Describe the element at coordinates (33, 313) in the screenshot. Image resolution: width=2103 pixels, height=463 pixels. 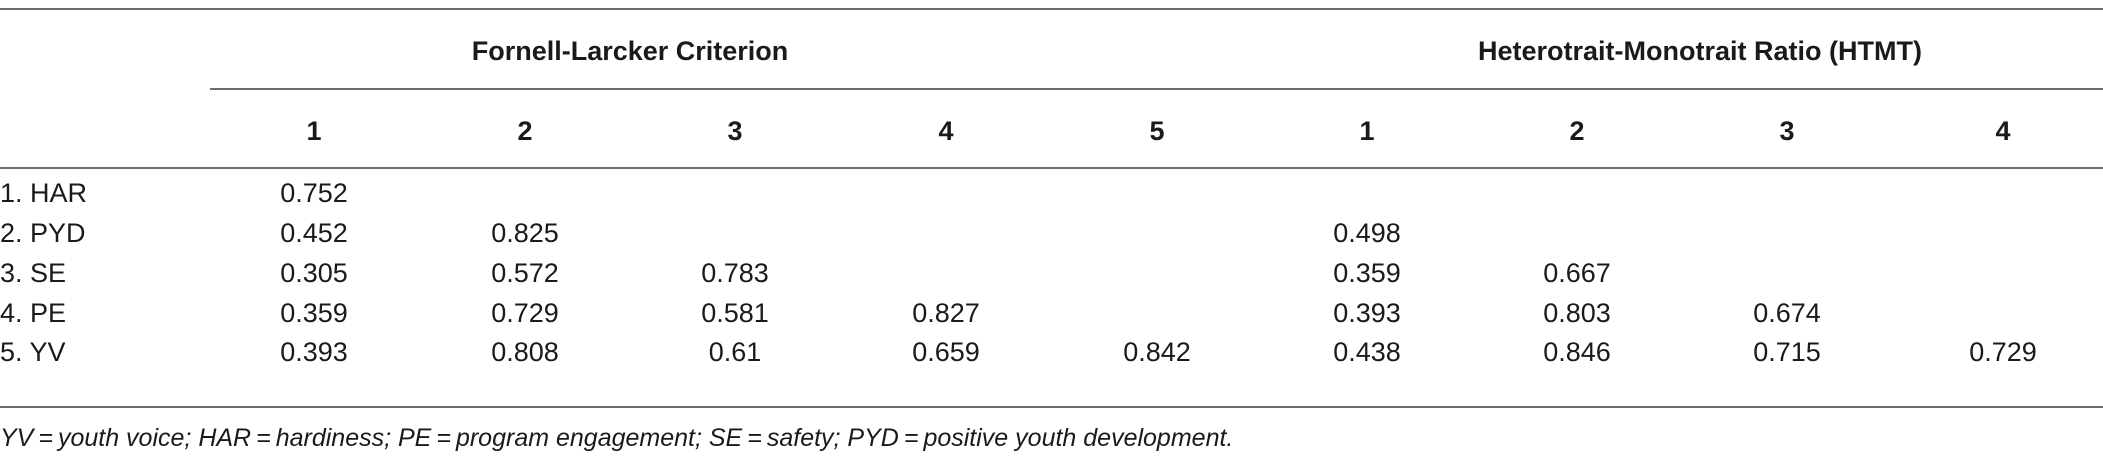
I see `row-label: 4. PE` at that location.